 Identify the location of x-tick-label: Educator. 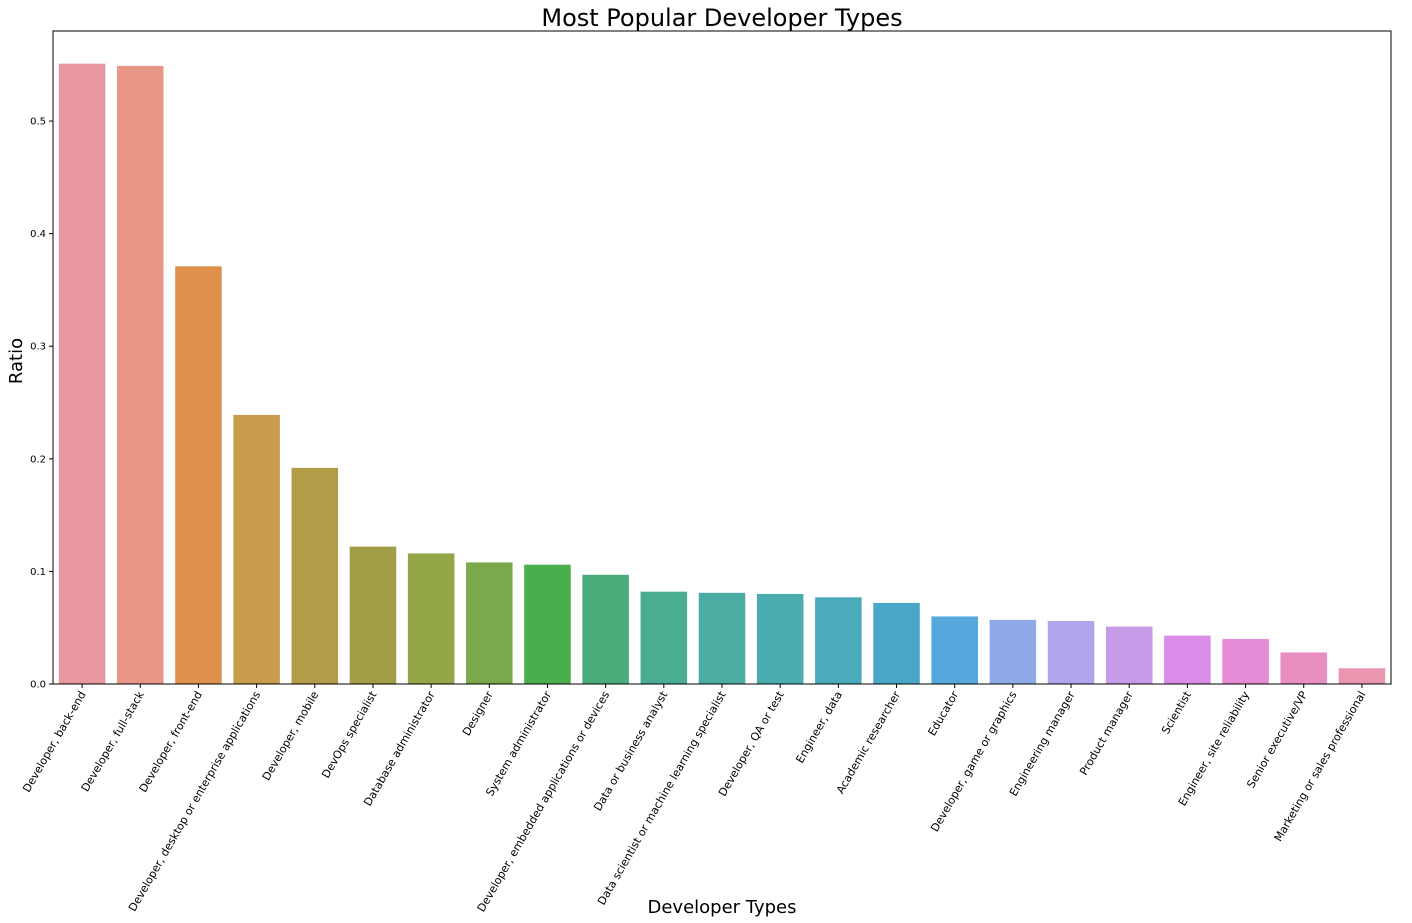
(943, 714).